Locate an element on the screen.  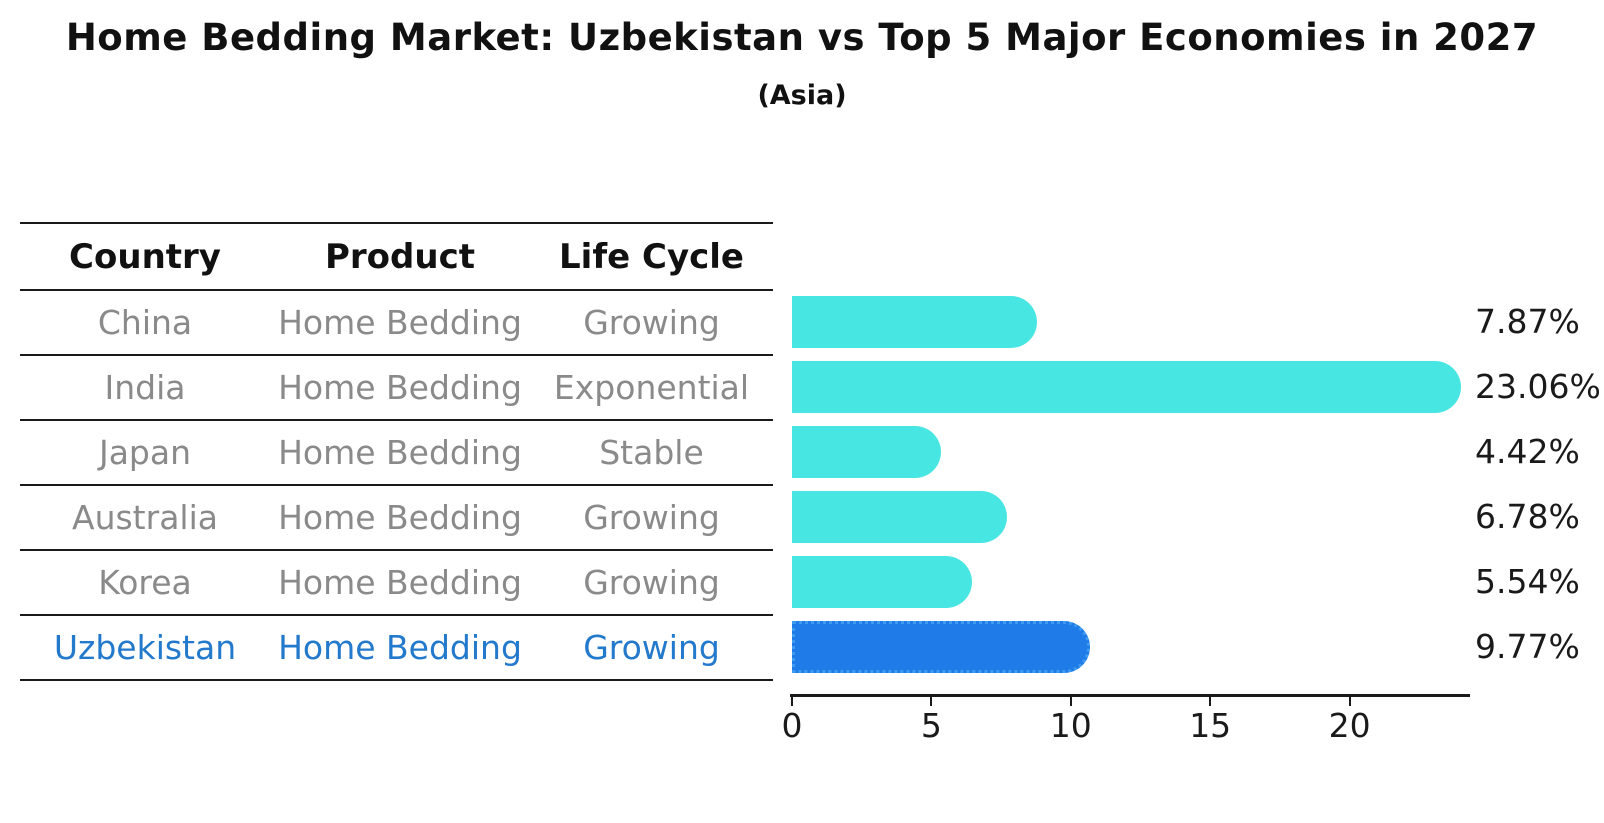
x-tick-label: 5 is located at coordinates (931, 725).